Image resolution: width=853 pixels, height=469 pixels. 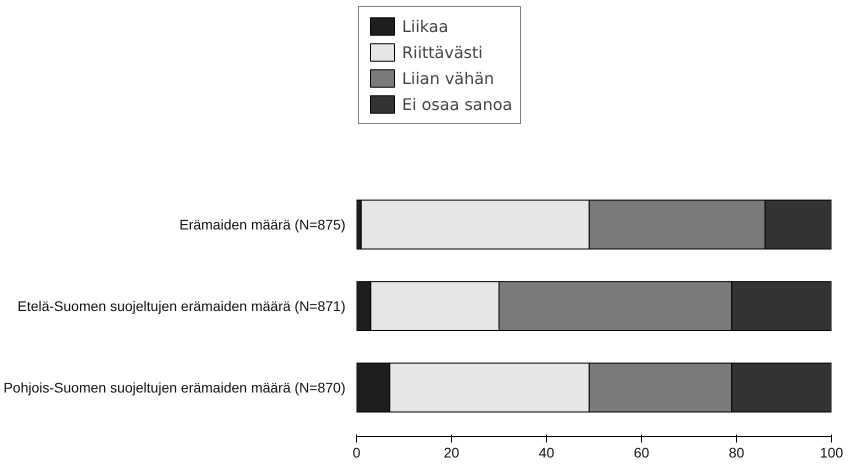 What do you see at coordinates (442, 52) in the screenshot?
I see `legend-label: Riittävästi` at bounding box center [442, 52].